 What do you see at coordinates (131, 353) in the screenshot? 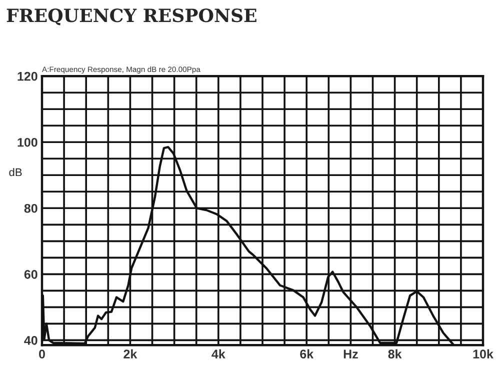
I see `x-tick-label: 2k` at bounding box center [131, 353].